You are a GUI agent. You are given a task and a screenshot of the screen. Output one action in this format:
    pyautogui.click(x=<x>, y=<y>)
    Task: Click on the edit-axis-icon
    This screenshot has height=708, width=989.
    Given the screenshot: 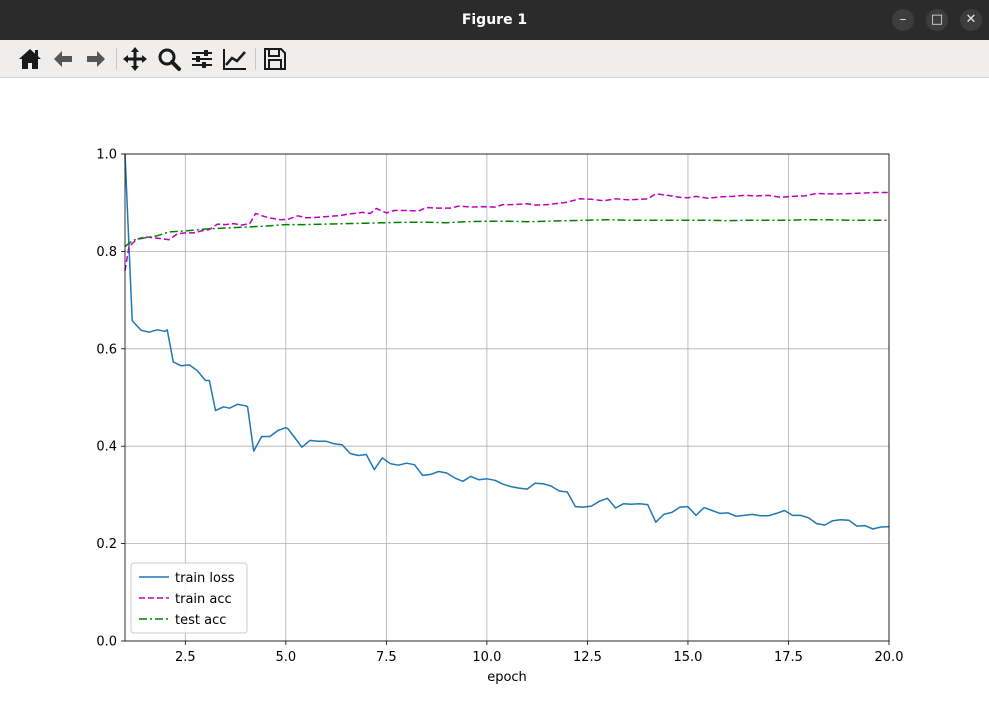 What is the action you would take?
    pyautogui.click(x=234, y=59)
    